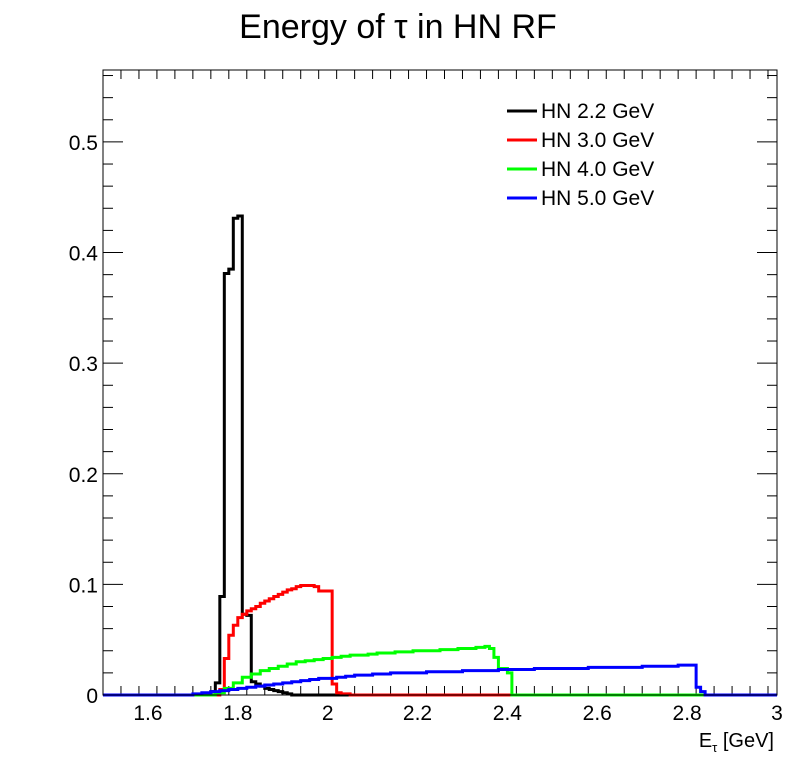  Describe the element at coordinates (777, 713) in the screenshot. I see `x-tick-label: 3` at that location.